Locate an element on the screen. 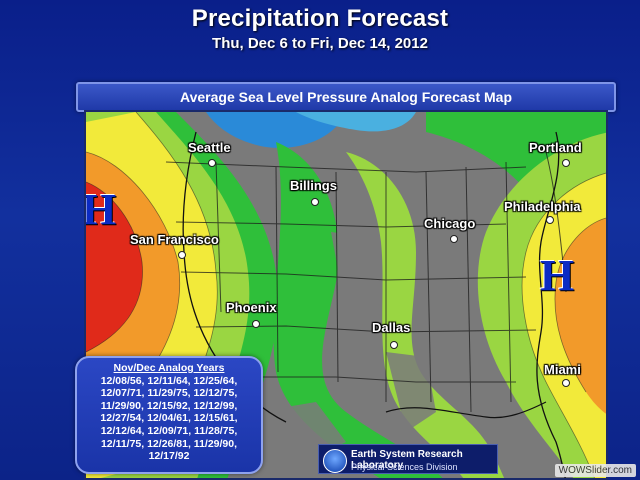  esrl-division-name: Physical Sciences Division is located at coordinates (404, 467).